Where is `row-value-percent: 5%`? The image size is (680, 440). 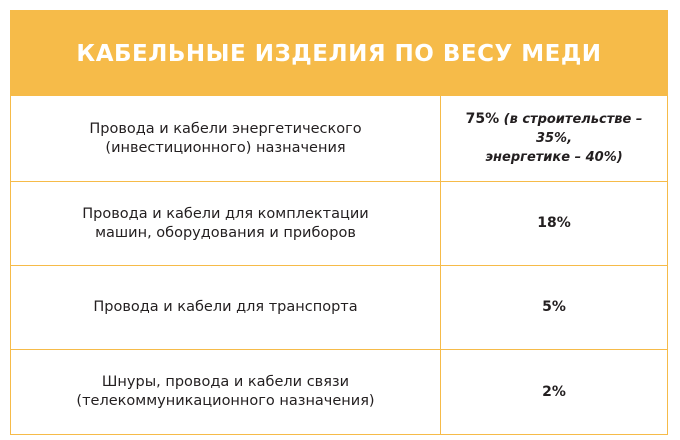
row-value-percent: 5% is located at coordinates (554, 307).